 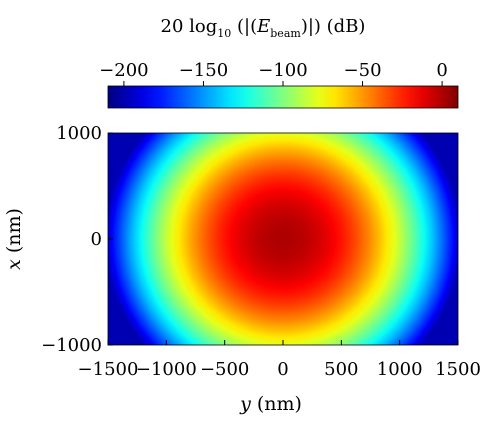 I want to click on colorbar-title: 20 log10 (|(Ebeam)|) (dB), so click(x=263, y=28).